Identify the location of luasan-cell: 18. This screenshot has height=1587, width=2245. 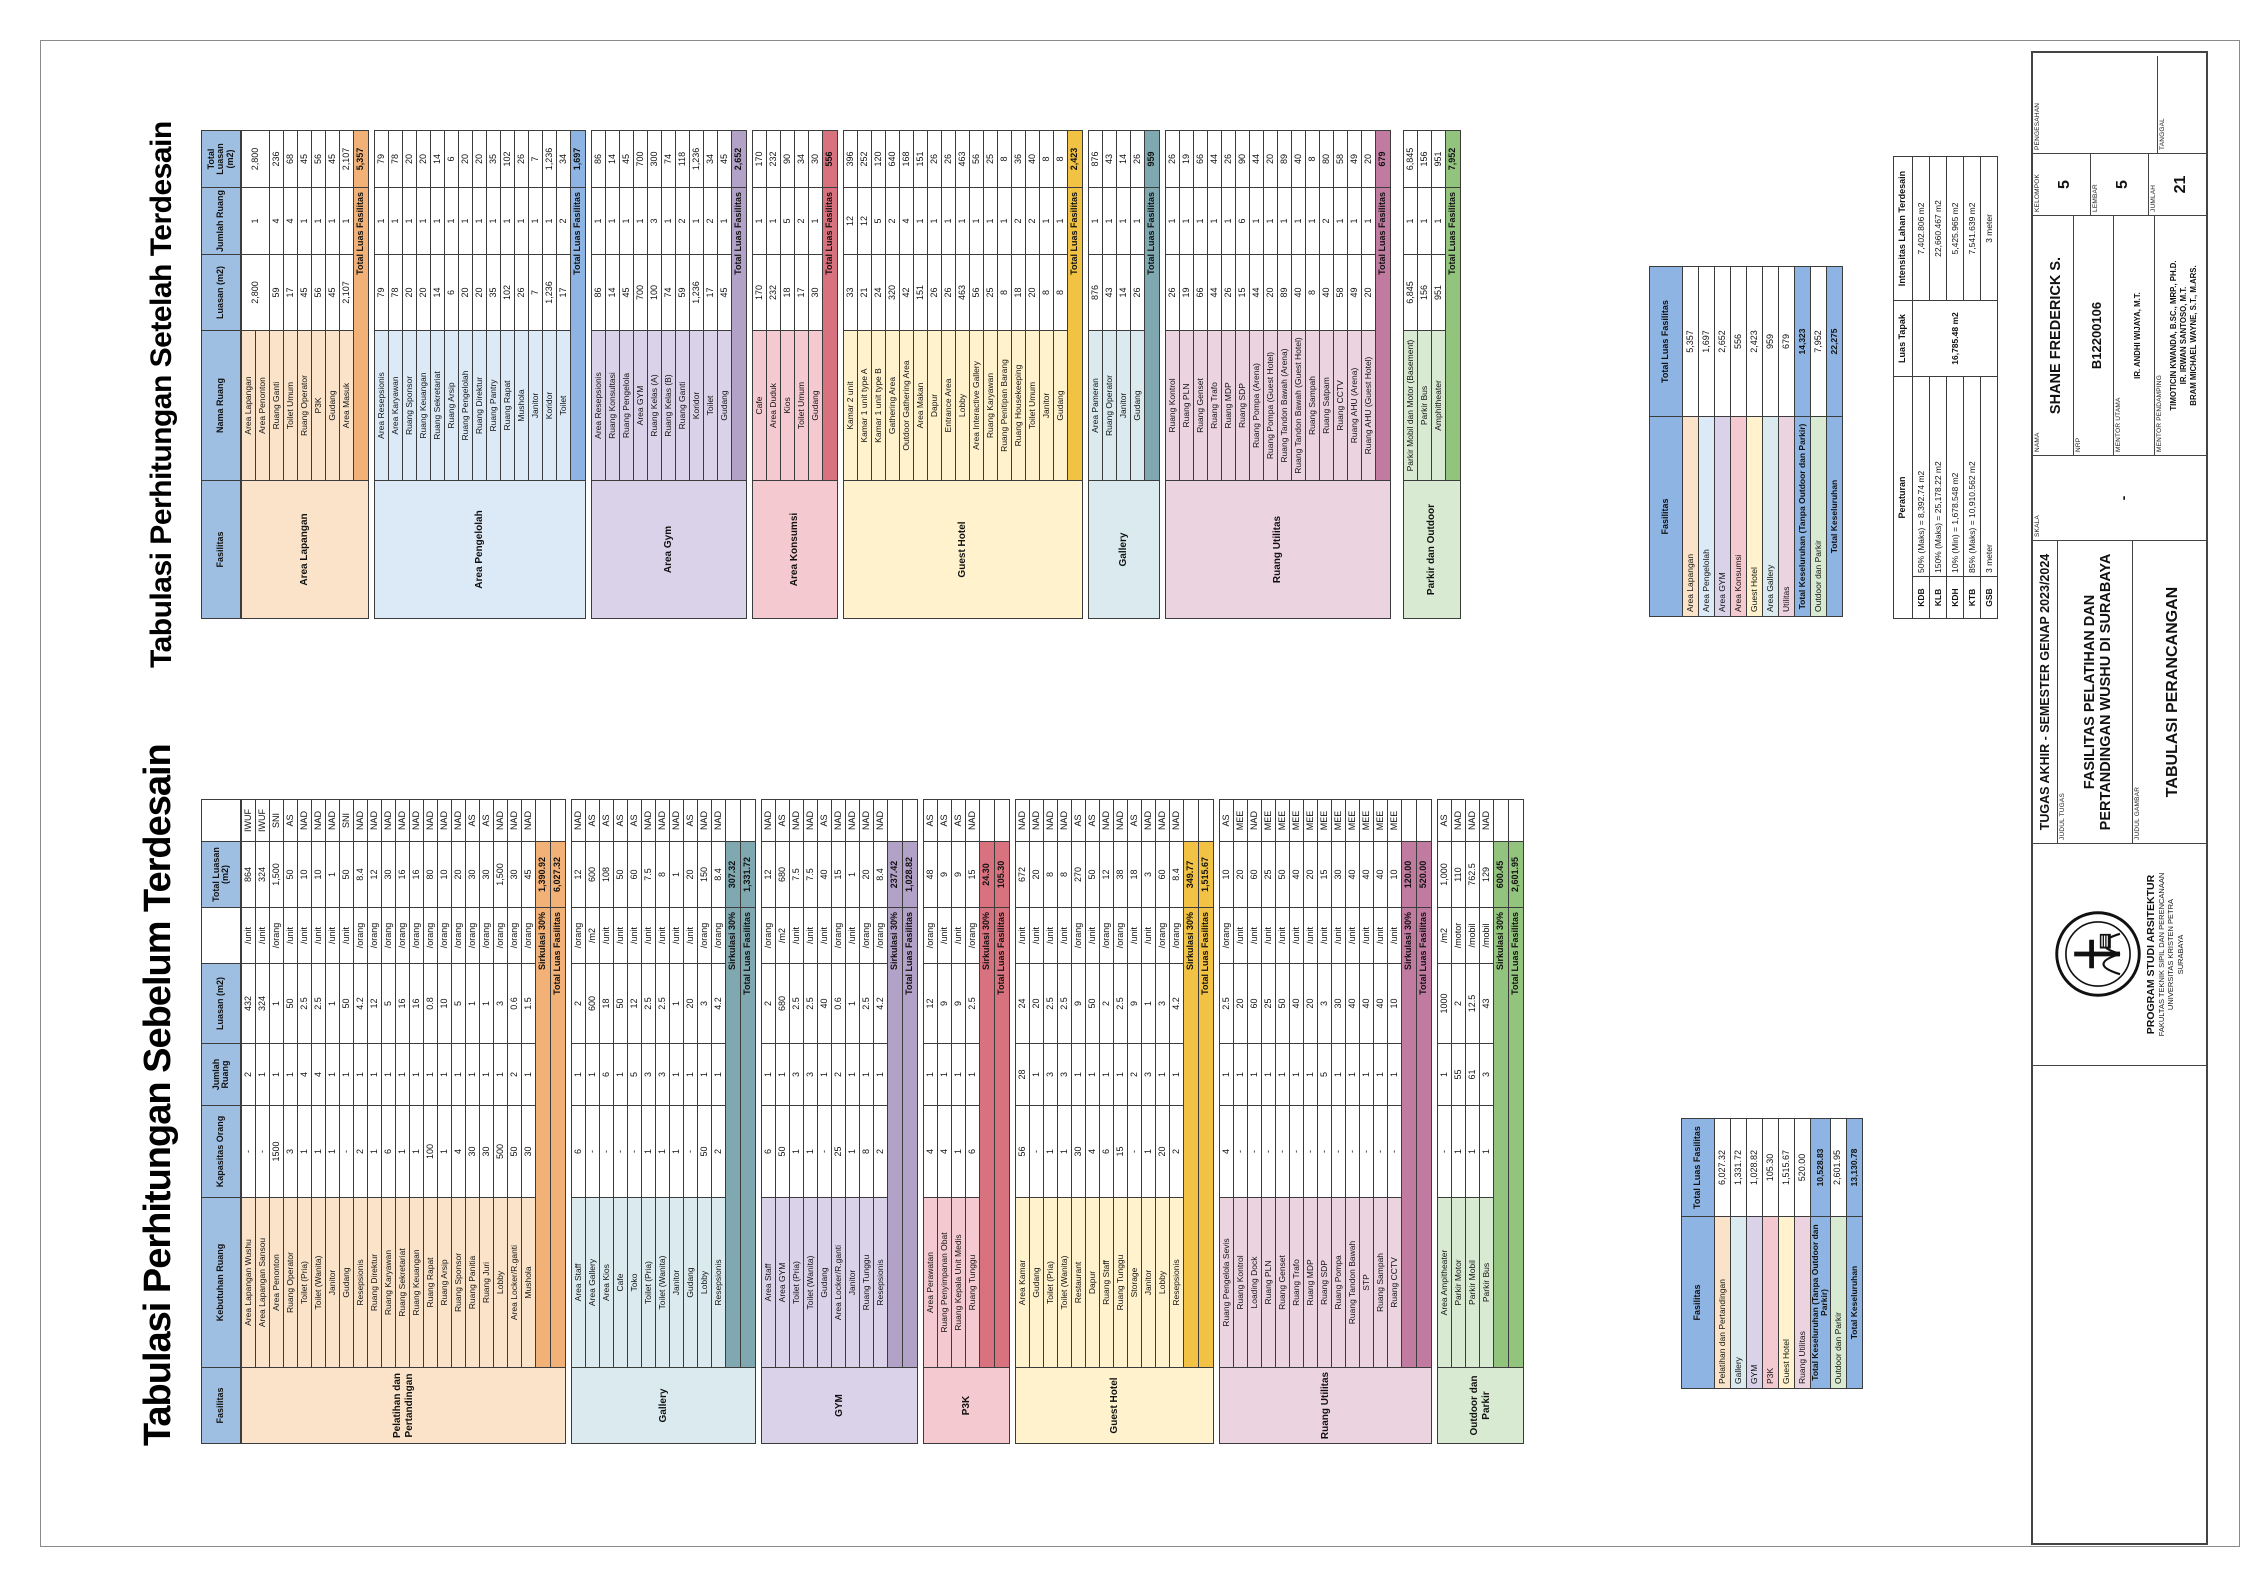
(606, 1003).